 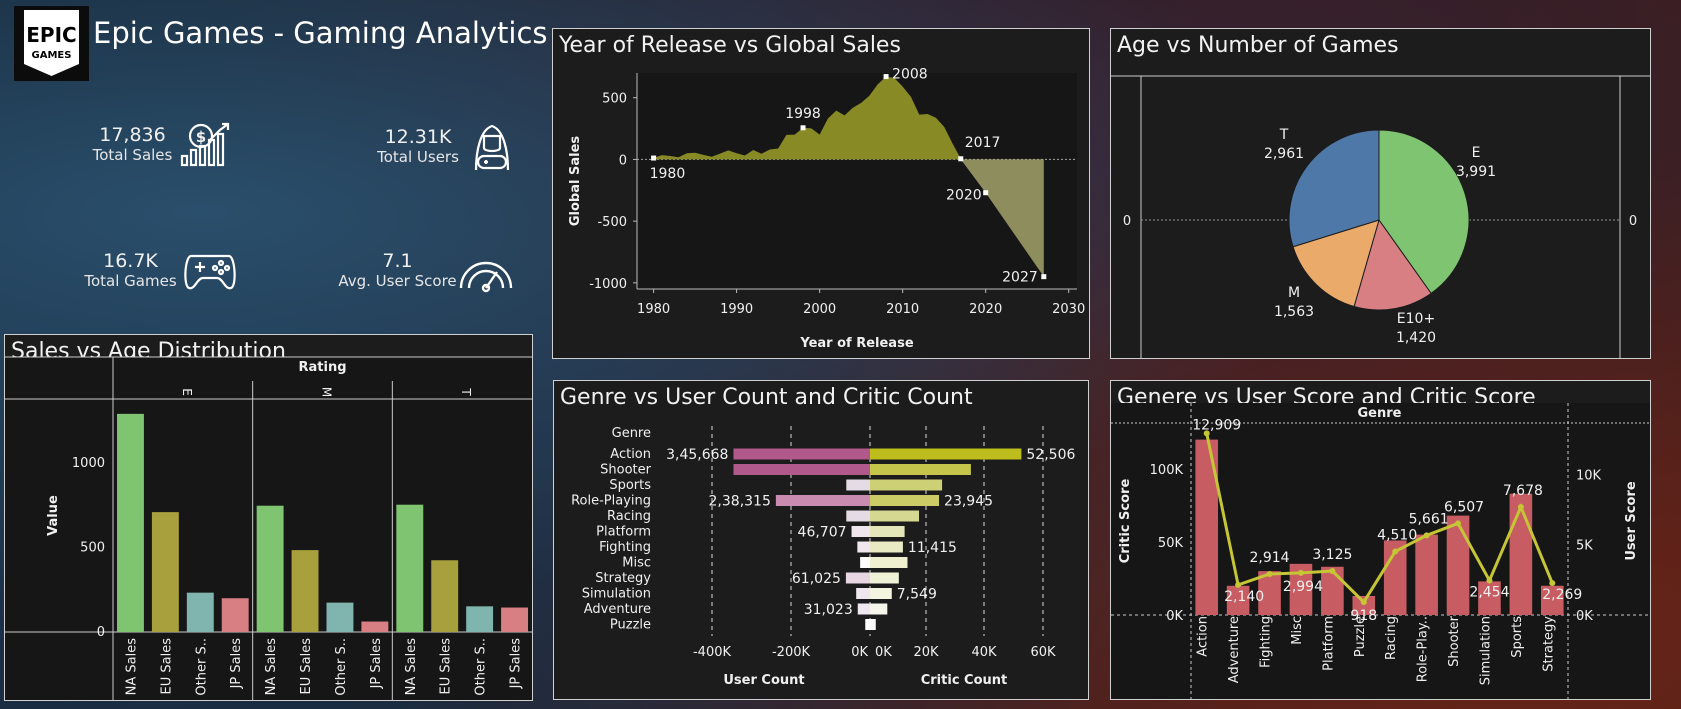 I want to click on x-tick-label: Action, so click(x=1203, y=636).